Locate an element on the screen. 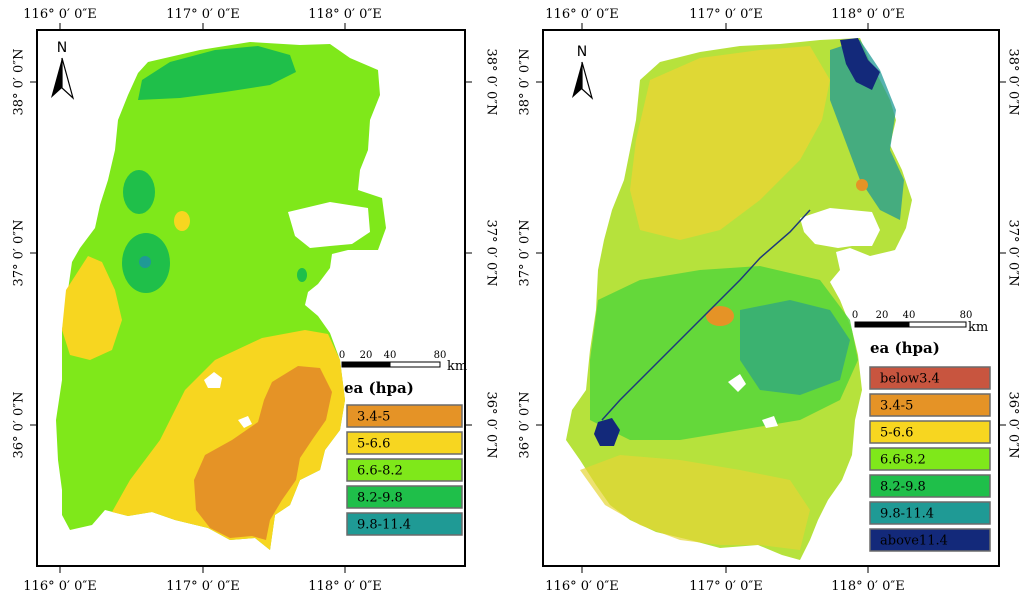  right-legend-label-3: 6.6-8.2 is located at coordinates (903, 460).